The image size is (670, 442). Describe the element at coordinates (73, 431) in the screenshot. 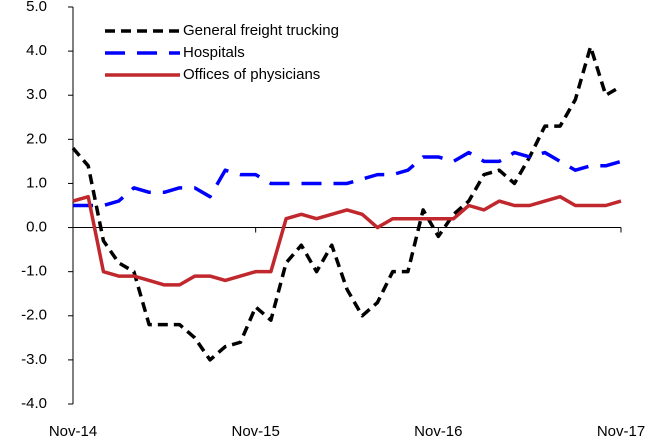

I see `x-tick-label: Nov-14` at that location.